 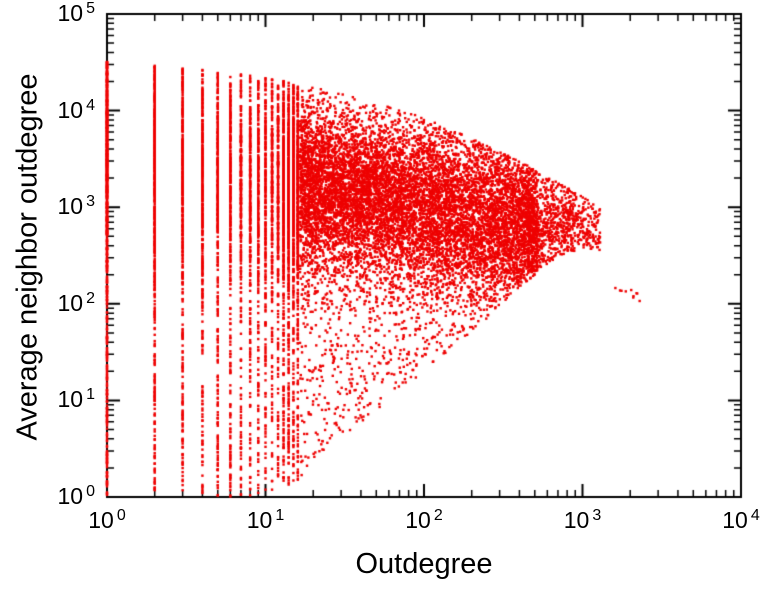 I want to click on x-axis-label: Outdegree, so click(x=424, y=564).